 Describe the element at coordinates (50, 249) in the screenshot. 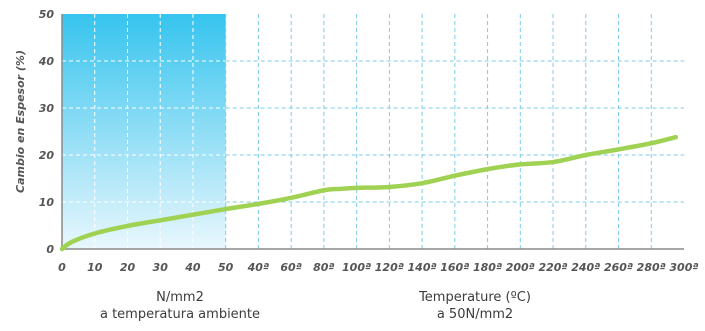

I see `y-tick-label: 0` at that location.